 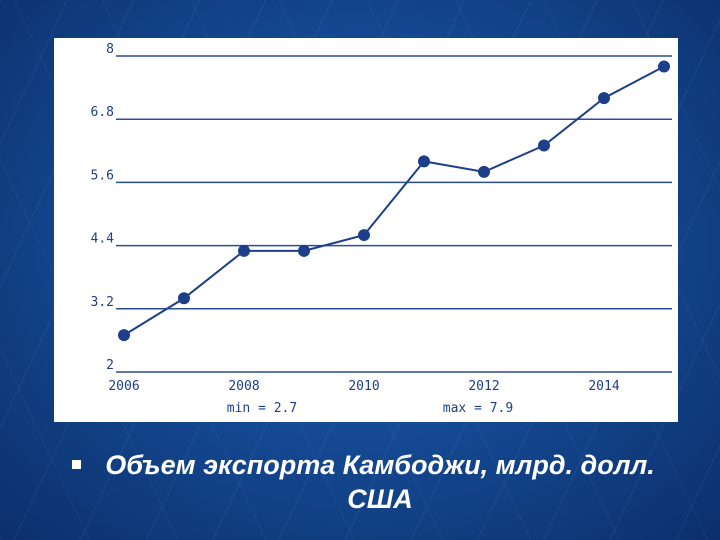 I want to click on x-tick-label: 2008, so click(x=243, y=386).